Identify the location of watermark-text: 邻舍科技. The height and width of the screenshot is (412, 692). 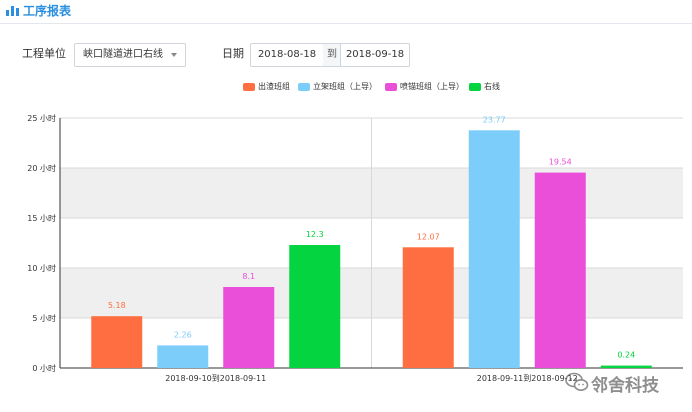
(625, 386).